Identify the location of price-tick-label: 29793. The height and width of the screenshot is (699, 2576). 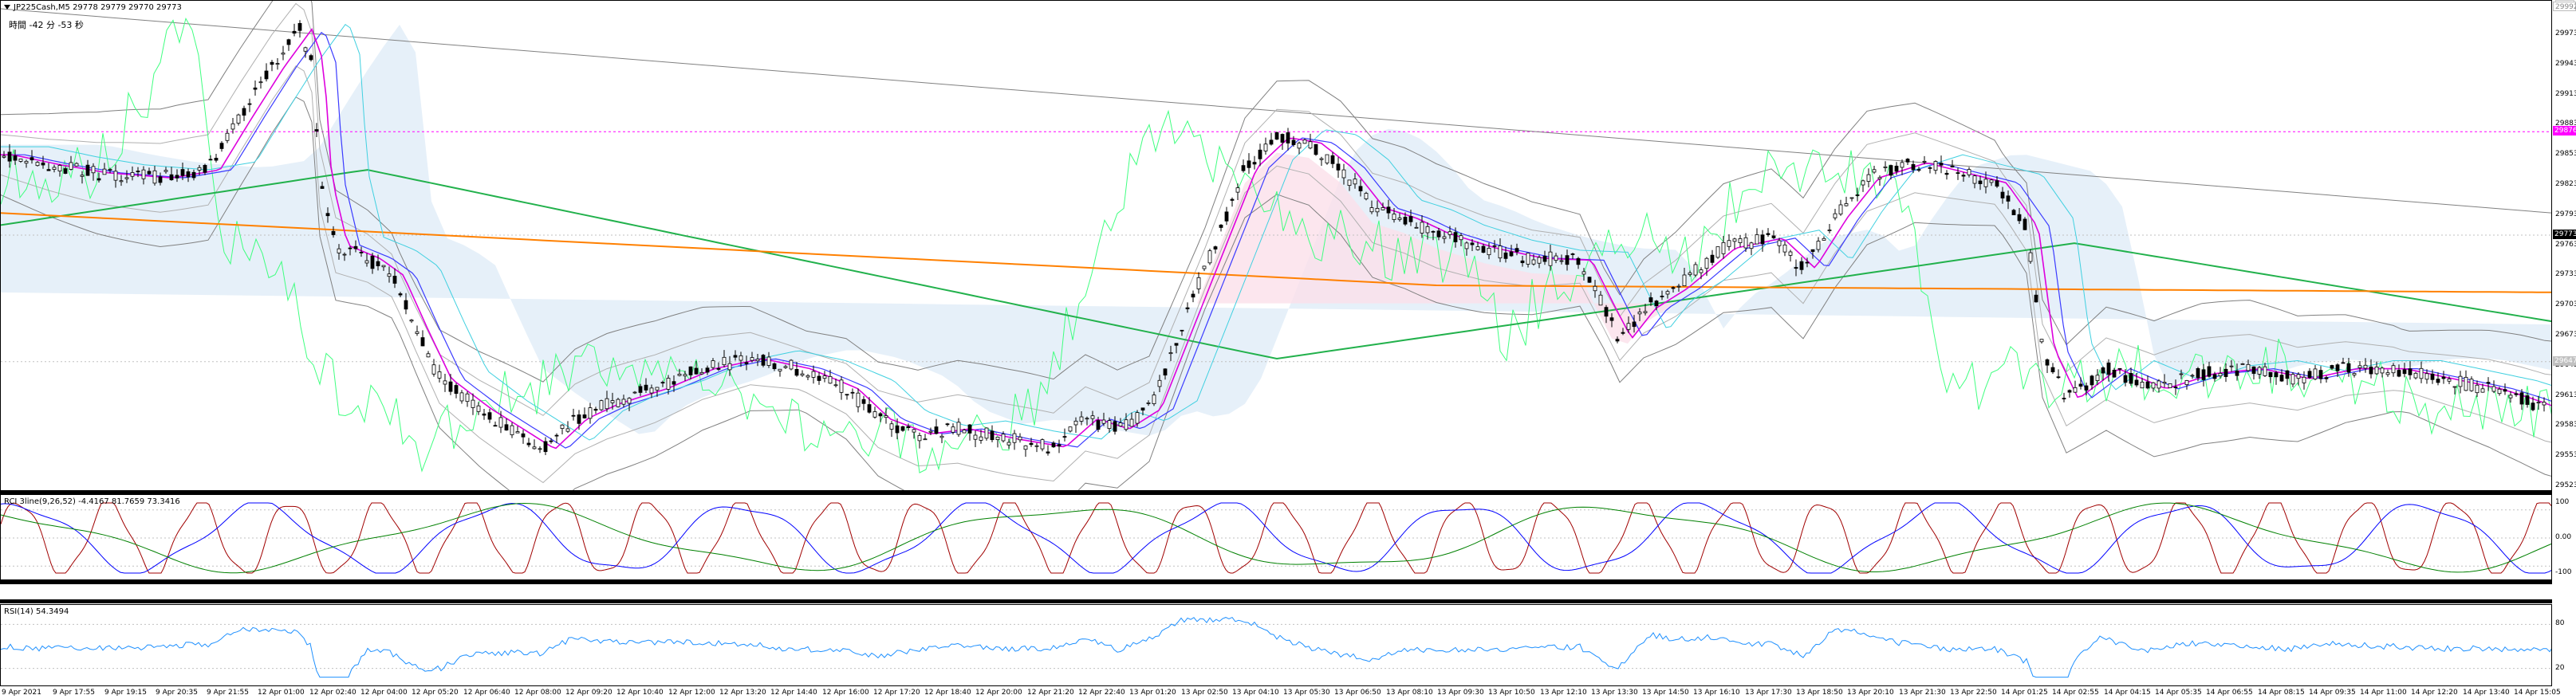
(2565, 214).